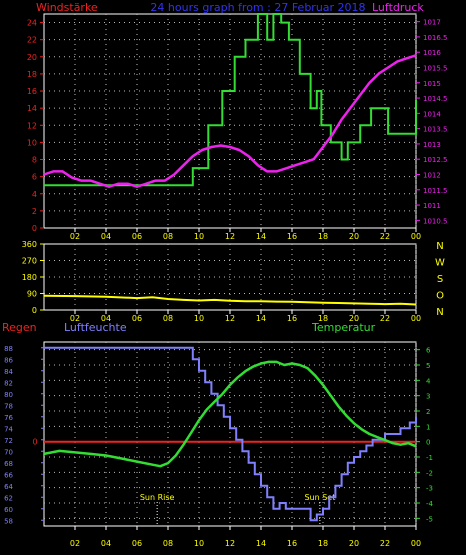 Image resolution: width=466 pixels, height=555 pixels. Describe the element at coordinates (432, 206) in the screenshot. I see `panel1-right-tick-label: 1011` at that location.